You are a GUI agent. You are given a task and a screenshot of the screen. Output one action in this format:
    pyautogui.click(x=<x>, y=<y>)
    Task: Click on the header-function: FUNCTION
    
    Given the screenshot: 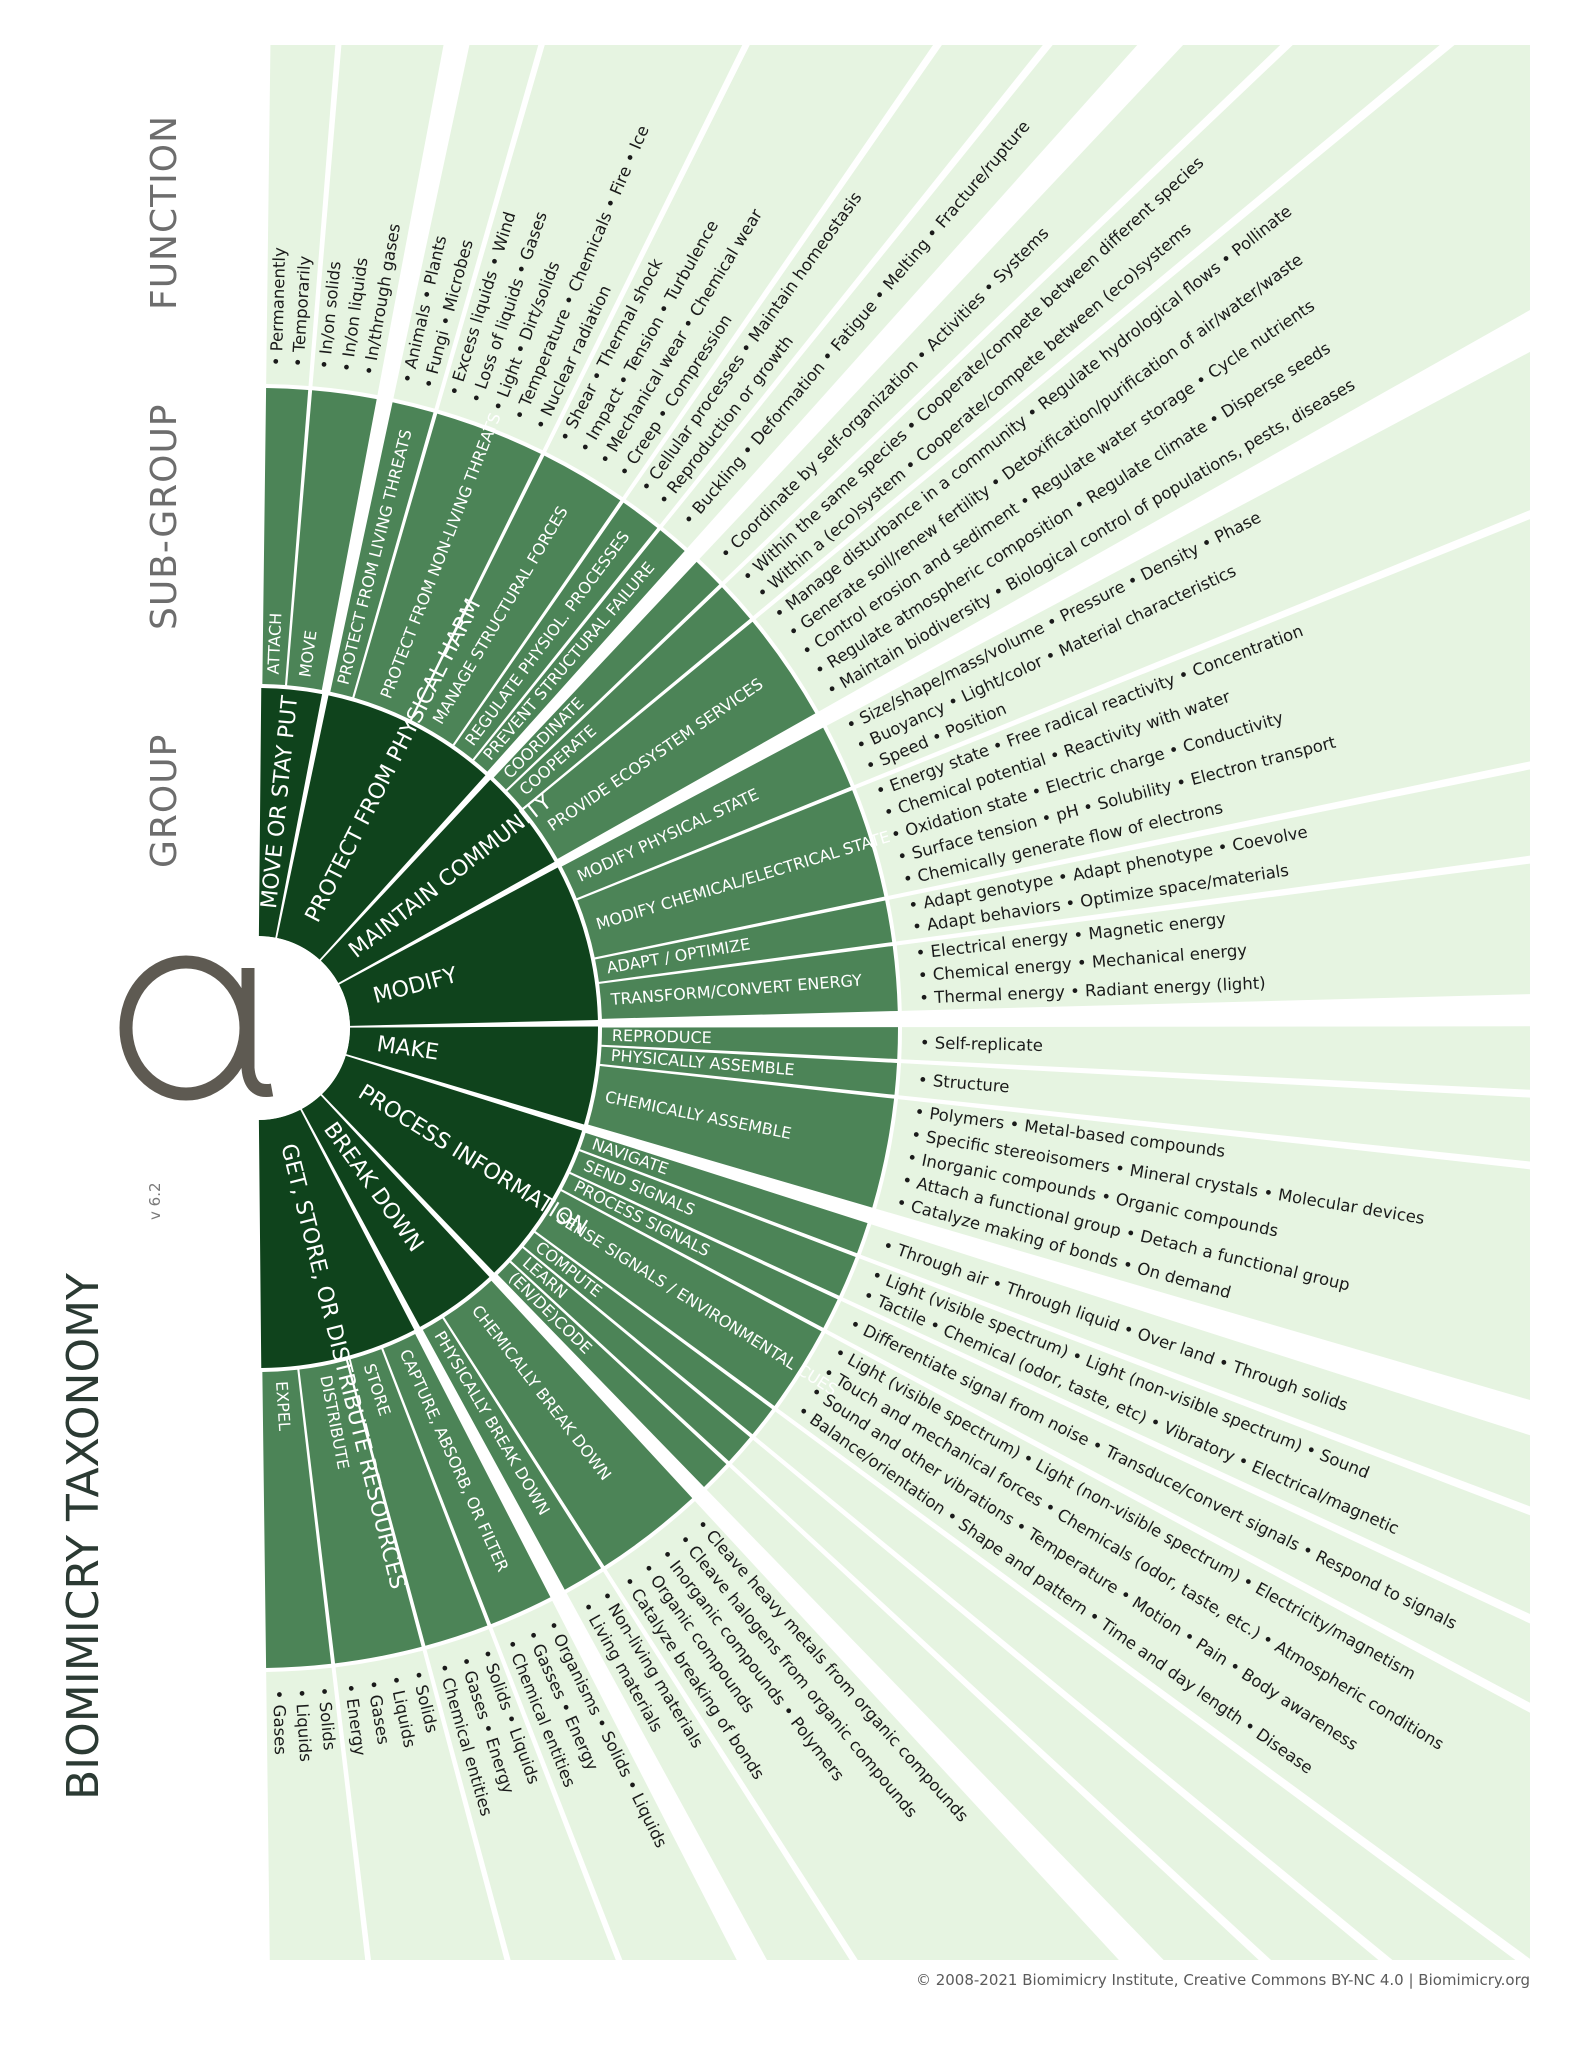 What is the action you would take?
    pyautogui.click(x=164, y=212)
    